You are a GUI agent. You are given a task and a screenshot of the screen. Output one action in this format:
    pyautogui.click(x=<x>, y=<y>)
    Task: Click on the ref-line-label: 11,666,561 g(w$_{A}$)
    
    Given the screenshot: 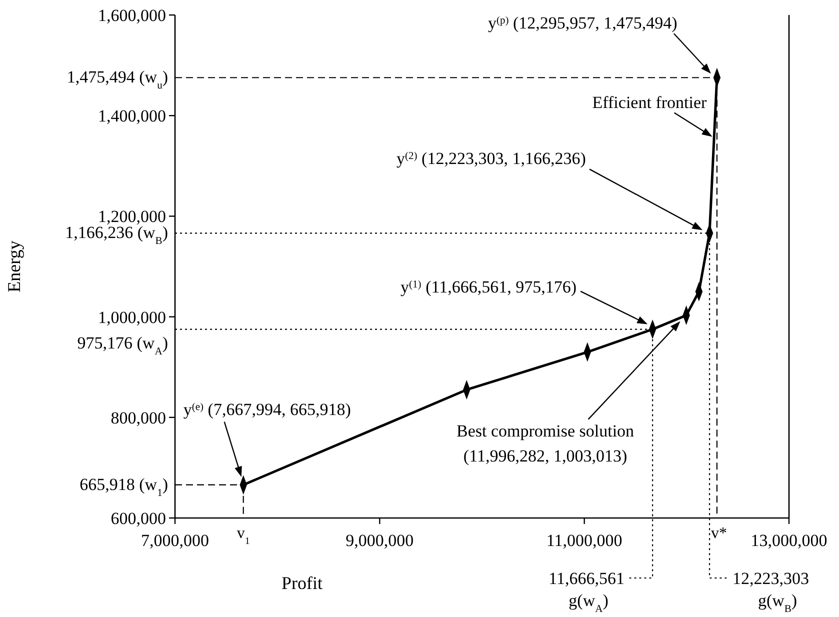 What is the action you would take?
    pyautogui.click(x=586, y=591)
    